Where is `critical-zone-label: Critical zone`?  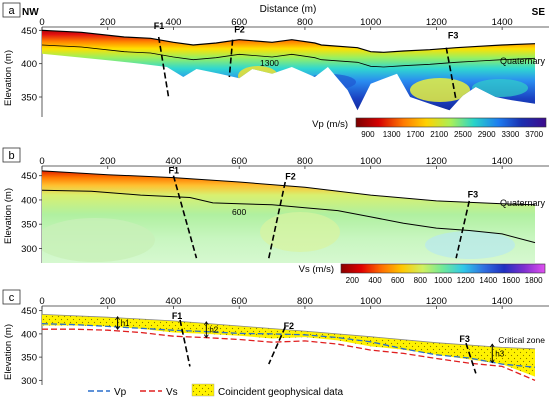
critical-zone-label: Critical zone is located at coordinates (521, 340).